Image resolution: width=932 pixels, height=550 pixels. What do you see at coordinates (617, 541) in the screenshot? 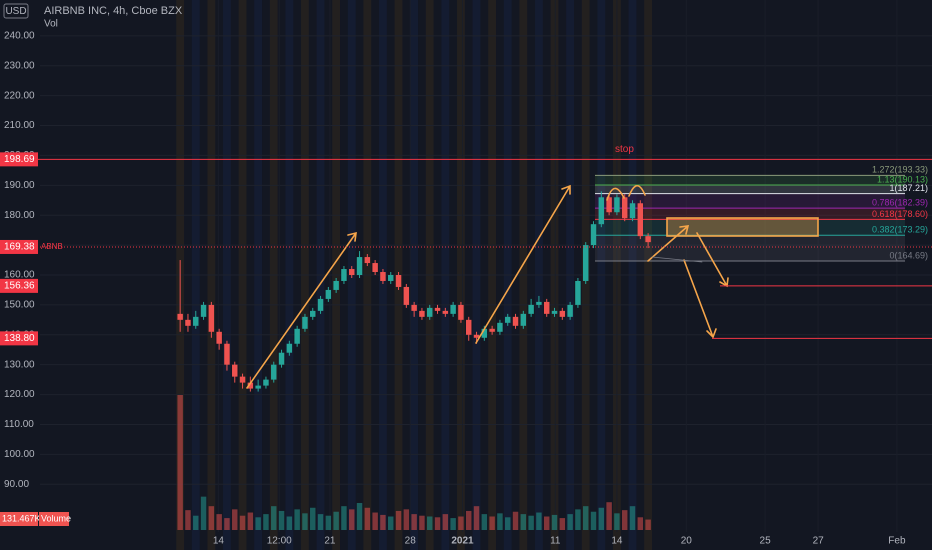
I see `x-tick-label: 14` at bounding box center [617, 541].